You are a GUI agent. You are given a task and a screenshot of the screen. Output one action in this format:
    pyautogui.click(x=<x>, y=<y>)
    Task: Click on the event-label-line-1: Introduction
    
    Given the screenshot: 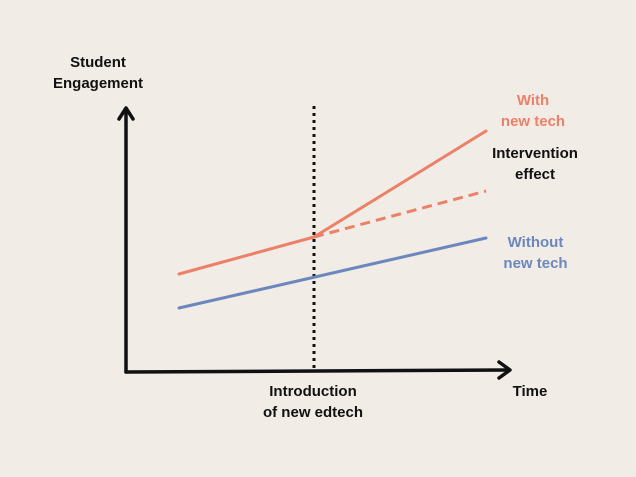 What is the action you would take?
    pyautogui.click(x=313, y=391)
    